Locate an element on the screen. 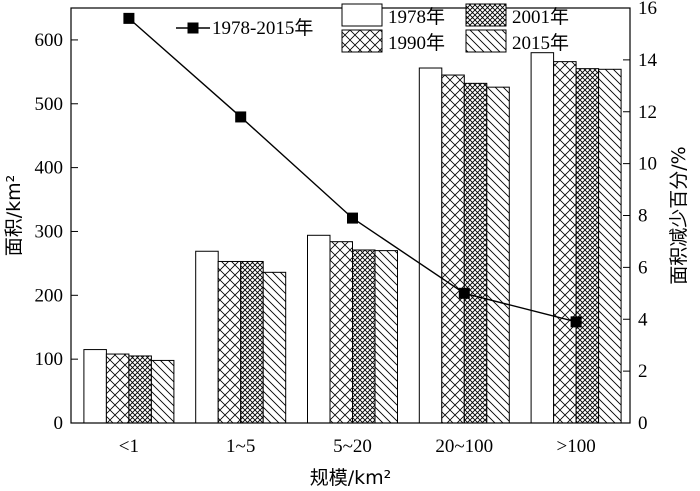 This screenshot has height=491, width=700. y2-tick-label-2: 4 is located at coordinates (643, 319).